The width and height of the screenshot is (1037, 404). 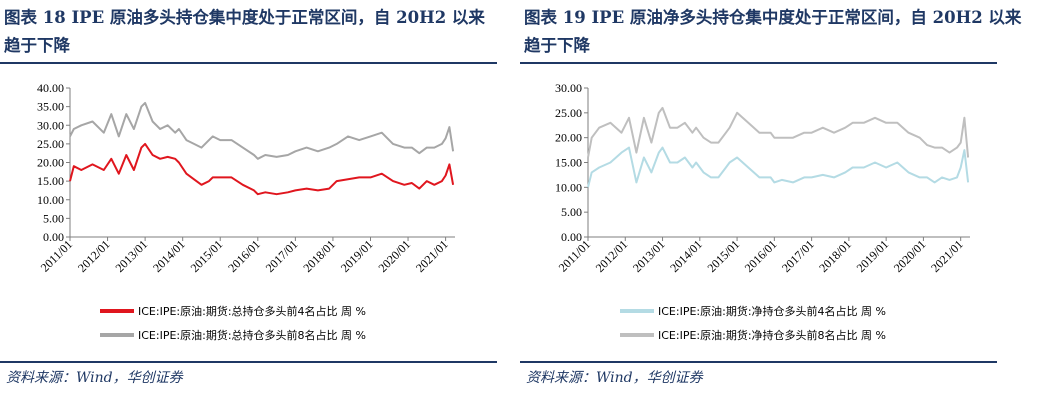 I want to click on legend-label: ICE:IPE:原油:期货:净持仓多头前8名占比 周 %, so click(x=772, y=335).